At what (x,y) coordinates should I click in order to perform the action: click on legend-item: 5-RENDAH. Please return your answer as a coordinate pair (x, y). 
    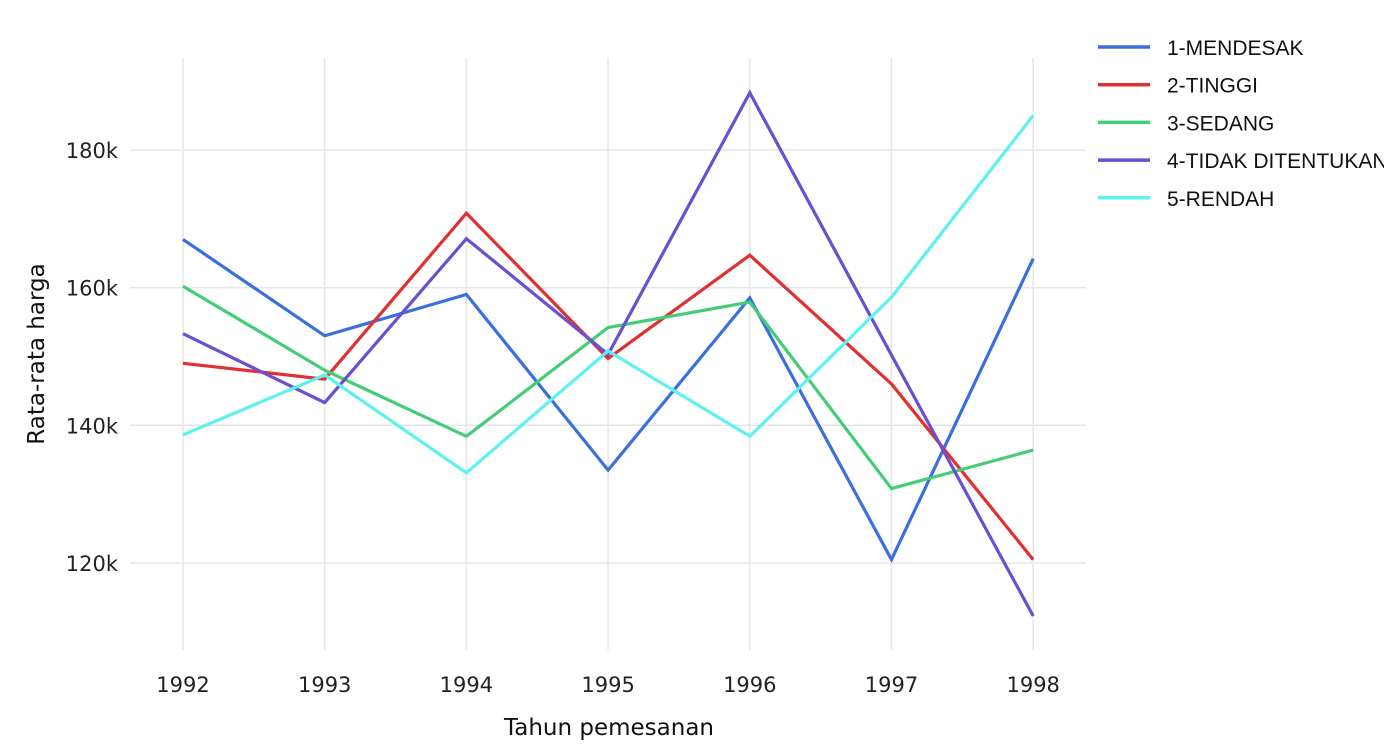
    Looking at the image, I should click on (1186, 199).